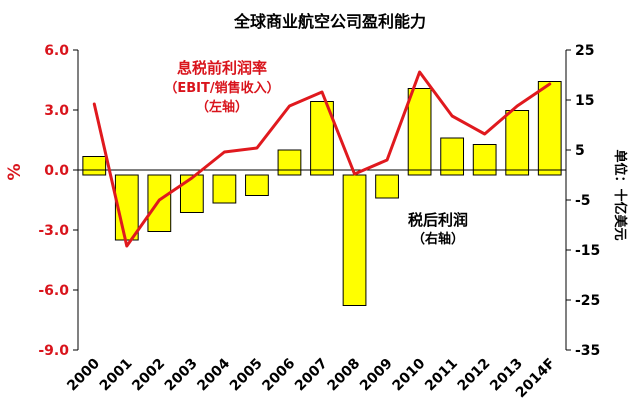 The width and height of the screenshot is (641, 413). What do you see at coordinates (343, 375) in the screenshot?
I see `x-tick-label-2008: 2008` at bounding box center [343, 375].